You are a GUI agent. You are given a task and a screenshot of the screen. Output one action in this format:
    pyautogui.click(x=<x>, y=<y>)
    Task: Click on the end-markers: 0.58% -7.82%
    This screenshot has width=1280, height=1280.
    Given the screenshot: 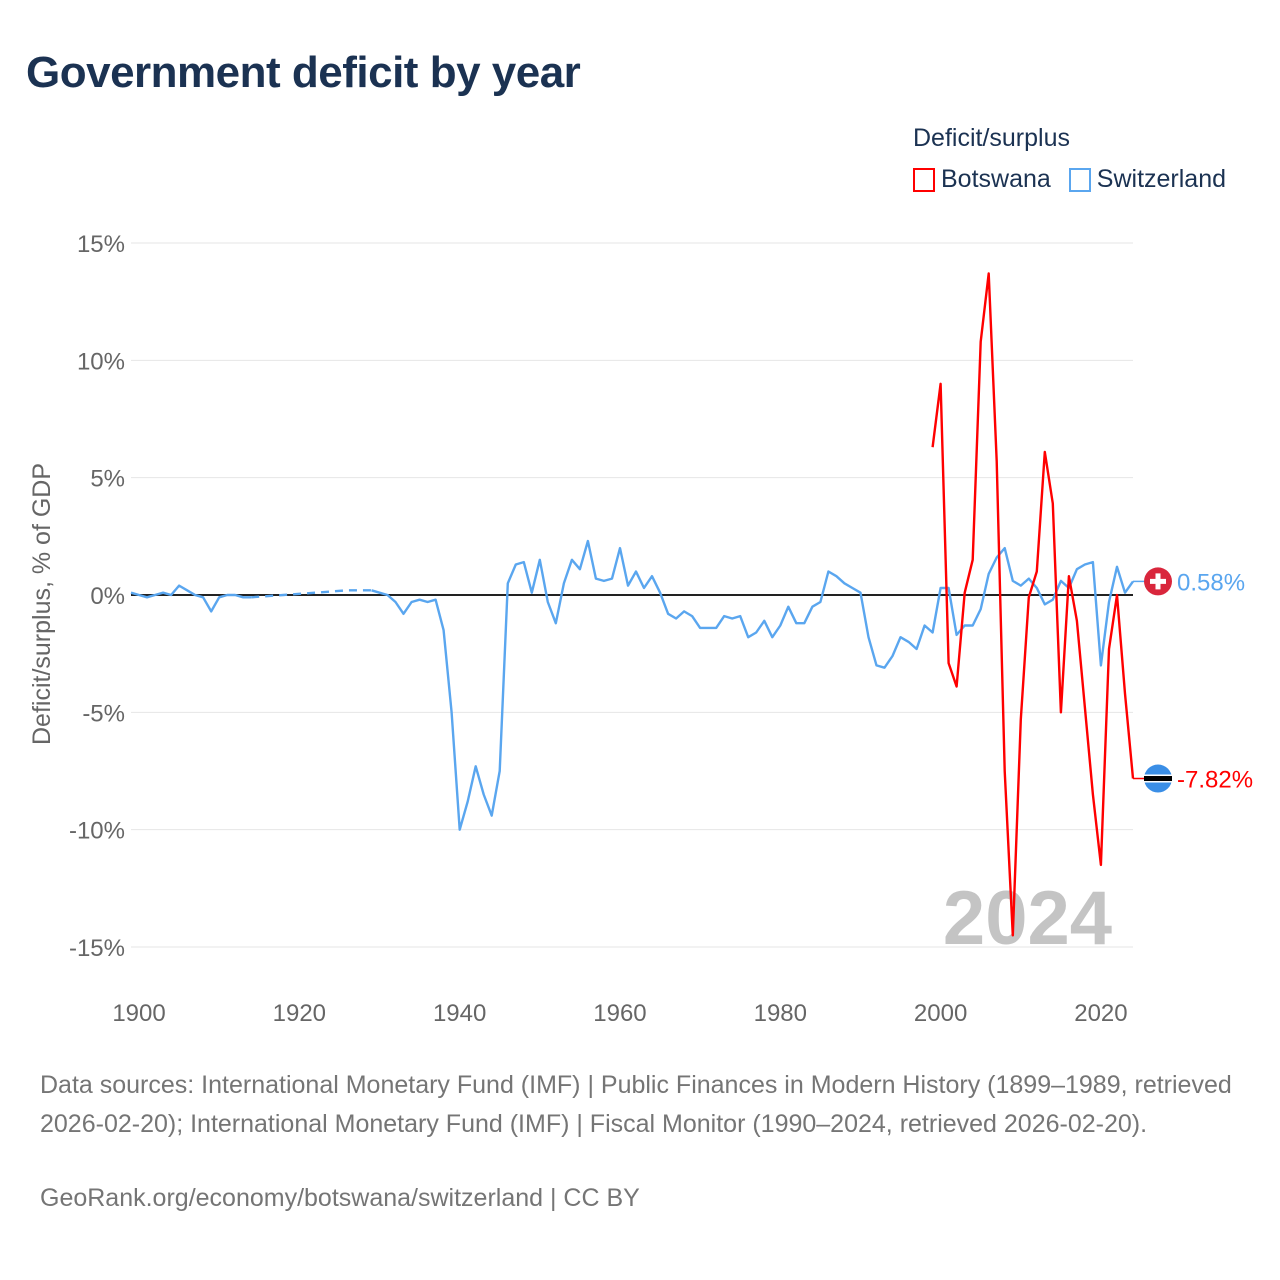 What is the action you would take?
    pyautogui.click(x=1193, y=680)
    